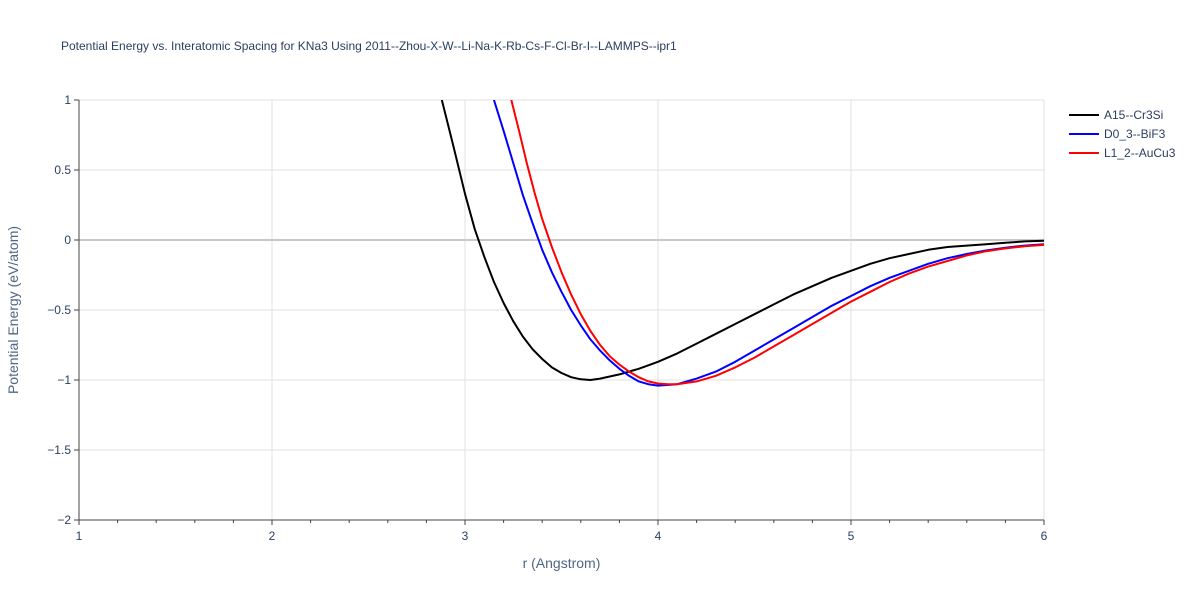 This screenshot has height=600, width=1200. I want to click on legend-label: A15--Cr3Si, so click(1133, 115).